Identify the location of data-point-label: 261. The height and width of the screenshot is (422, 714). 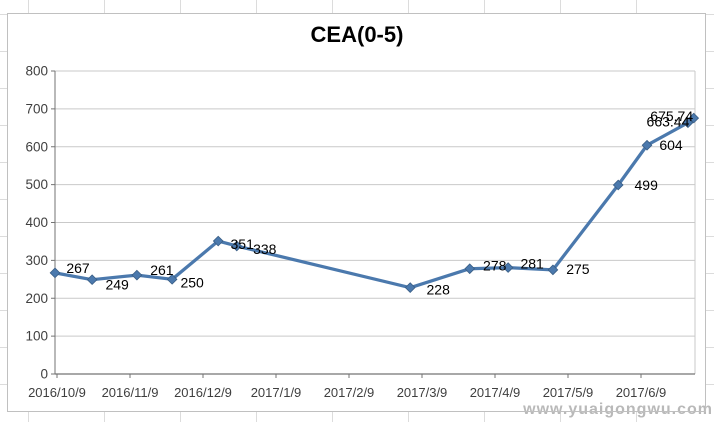
(162, 270).